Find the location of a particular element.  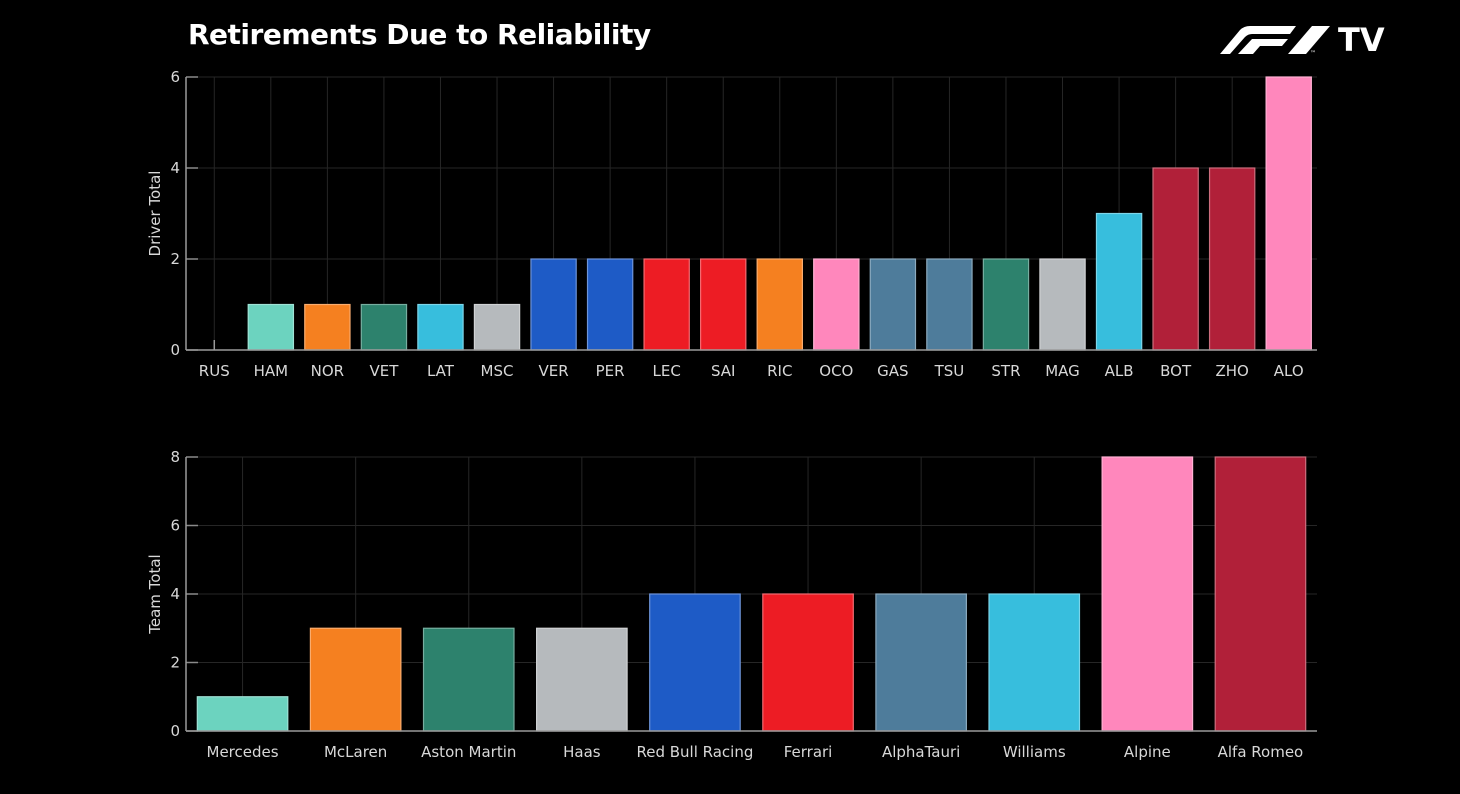

x-tick-label: MAG is located at coordinates (1062, 371).